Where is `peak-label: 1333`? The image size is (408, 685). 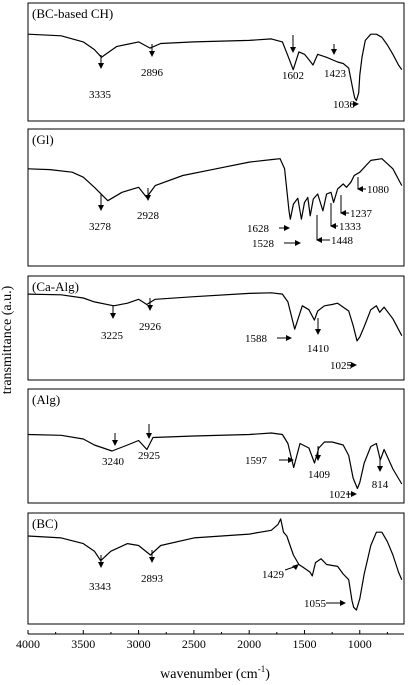
peak-label: 1333 is located at coordinates (350, 227).